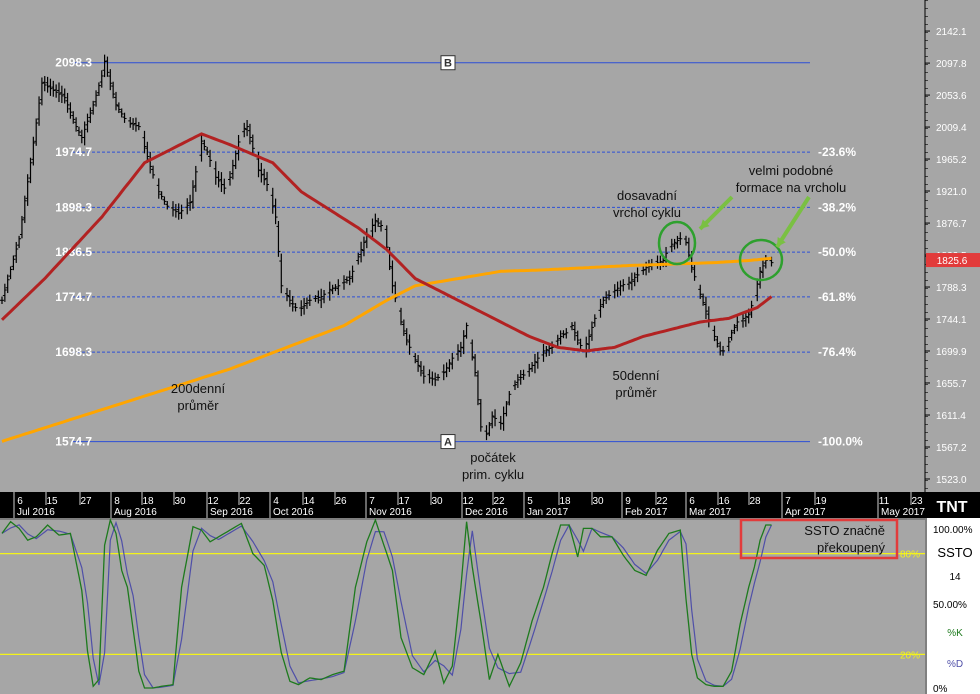 The image size is (980, 694). I want to click on logo: TNT, so click(951, 507).